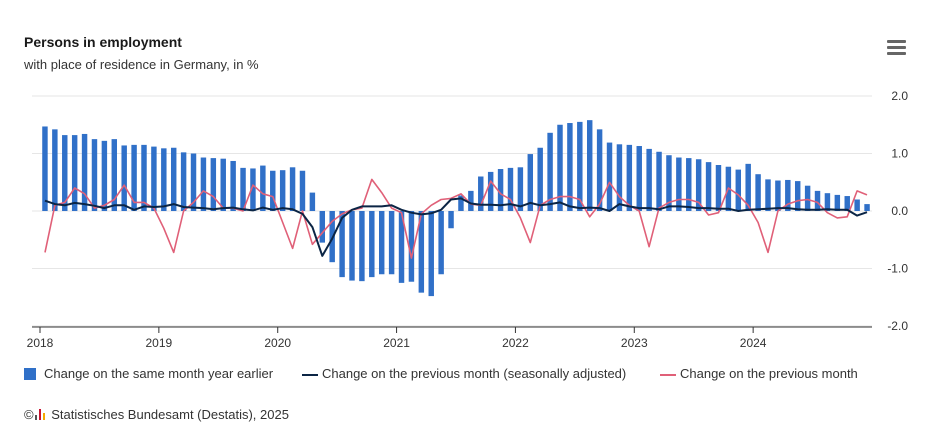  I want to click on x-axis: 2018 2019 2020 2021 2022 2023 2024, so click(449, 338).